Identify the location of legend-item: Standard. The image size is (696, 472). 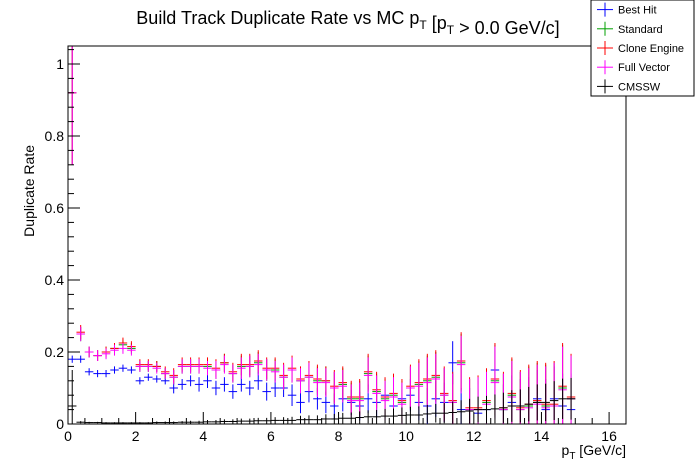
(630, 28).